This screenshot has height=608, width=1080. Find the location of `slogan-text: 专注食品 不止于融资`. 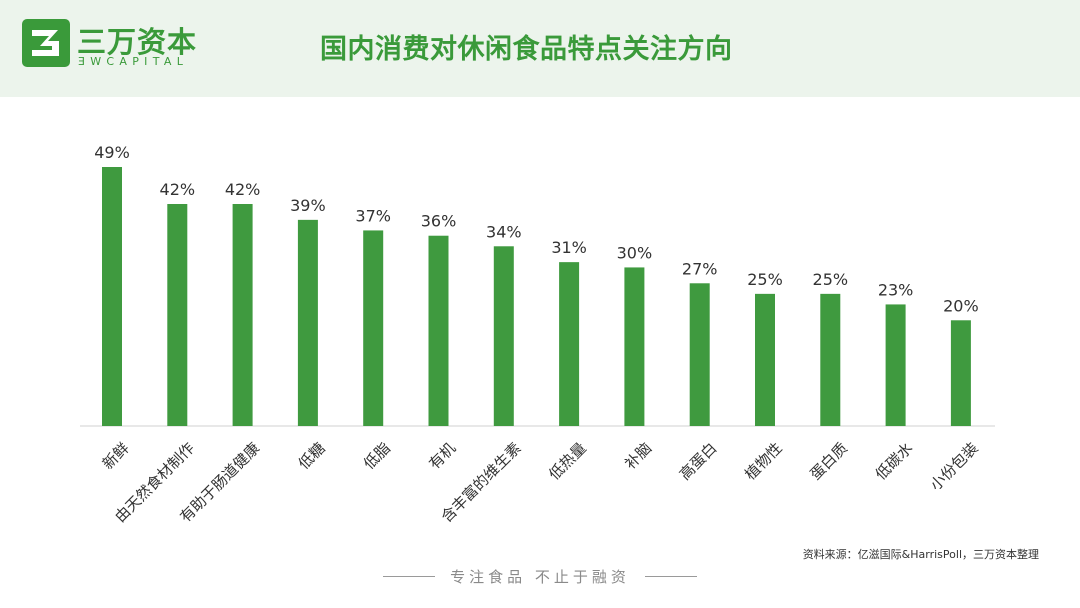

slogan-text: 专注食品 不止于融资 is located at coordinates (540, 577).